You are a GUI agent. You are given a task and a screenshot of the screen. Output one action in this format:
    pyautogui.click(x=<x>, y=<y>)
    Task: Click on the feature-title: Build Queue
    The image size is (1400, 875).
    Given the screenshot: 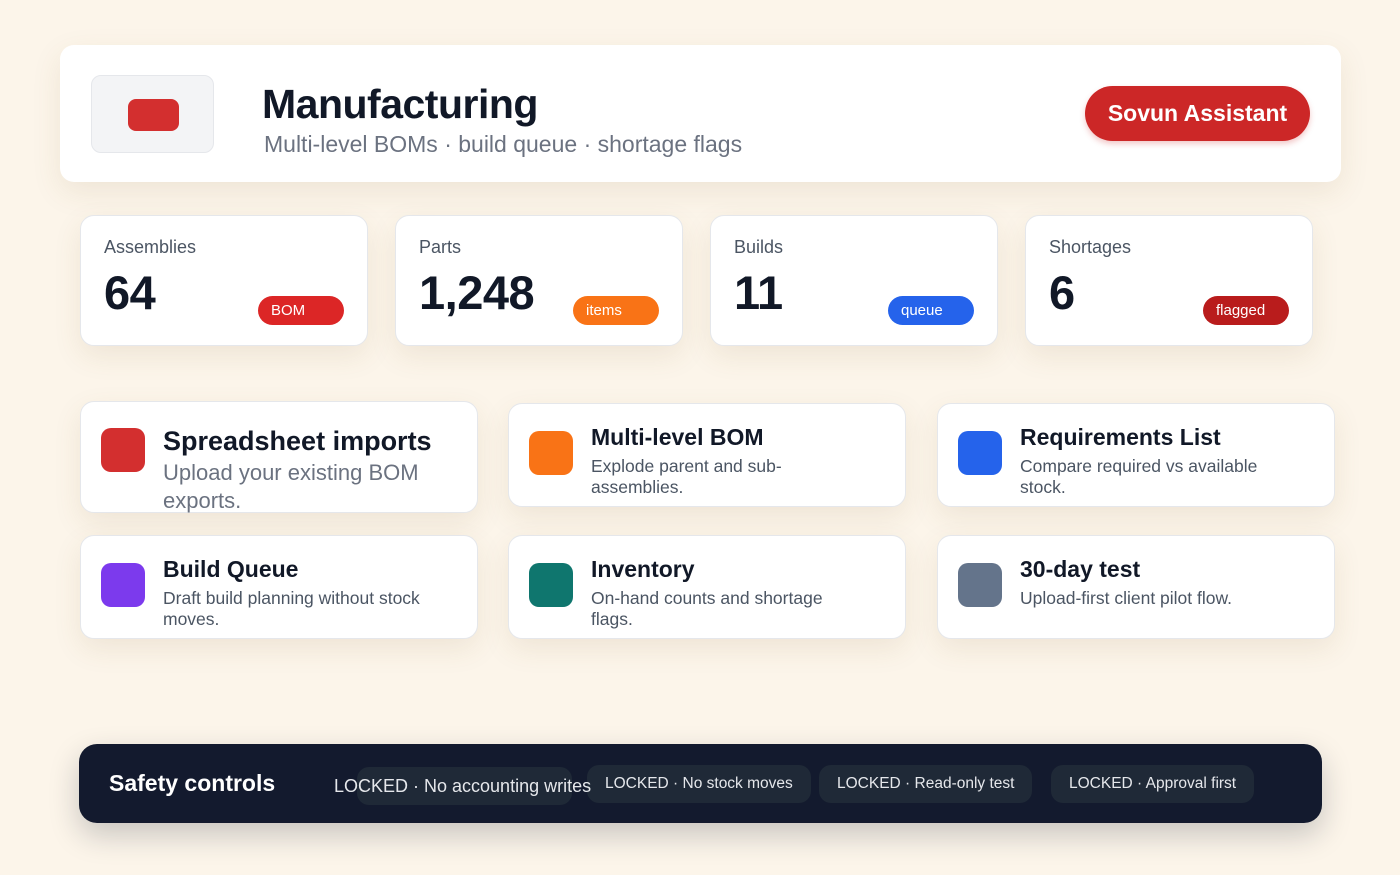 What is the action you would take?
    pyautogui.click(x=231, y=569)
    